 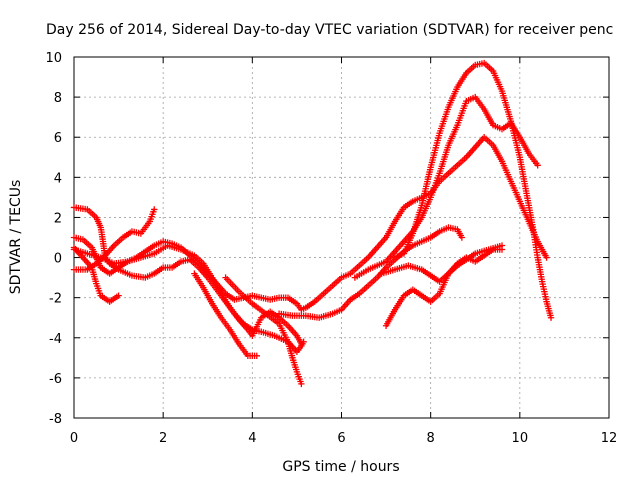 I want to click on y-axis-label: SDTVAR / TECUs, so click(x=16, y=237).